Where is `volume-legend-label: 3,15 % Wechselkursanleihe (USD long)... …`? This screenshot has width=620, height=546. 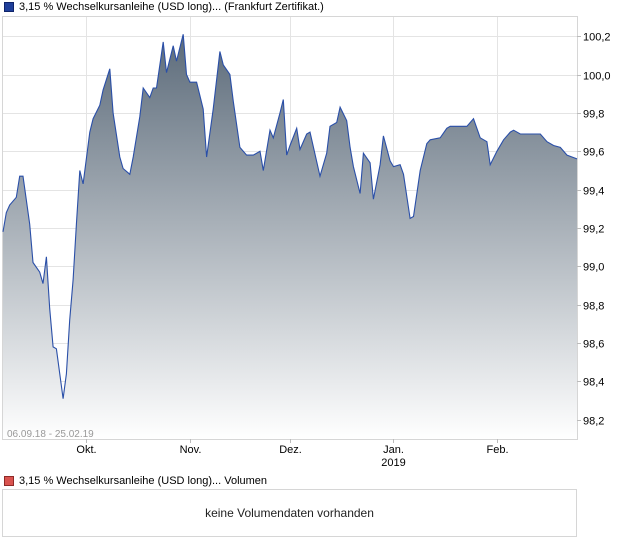
volume-legend-label: 3,15 % Wechselkursanleihe (USD long)... … is located at coordinates (143, 481).